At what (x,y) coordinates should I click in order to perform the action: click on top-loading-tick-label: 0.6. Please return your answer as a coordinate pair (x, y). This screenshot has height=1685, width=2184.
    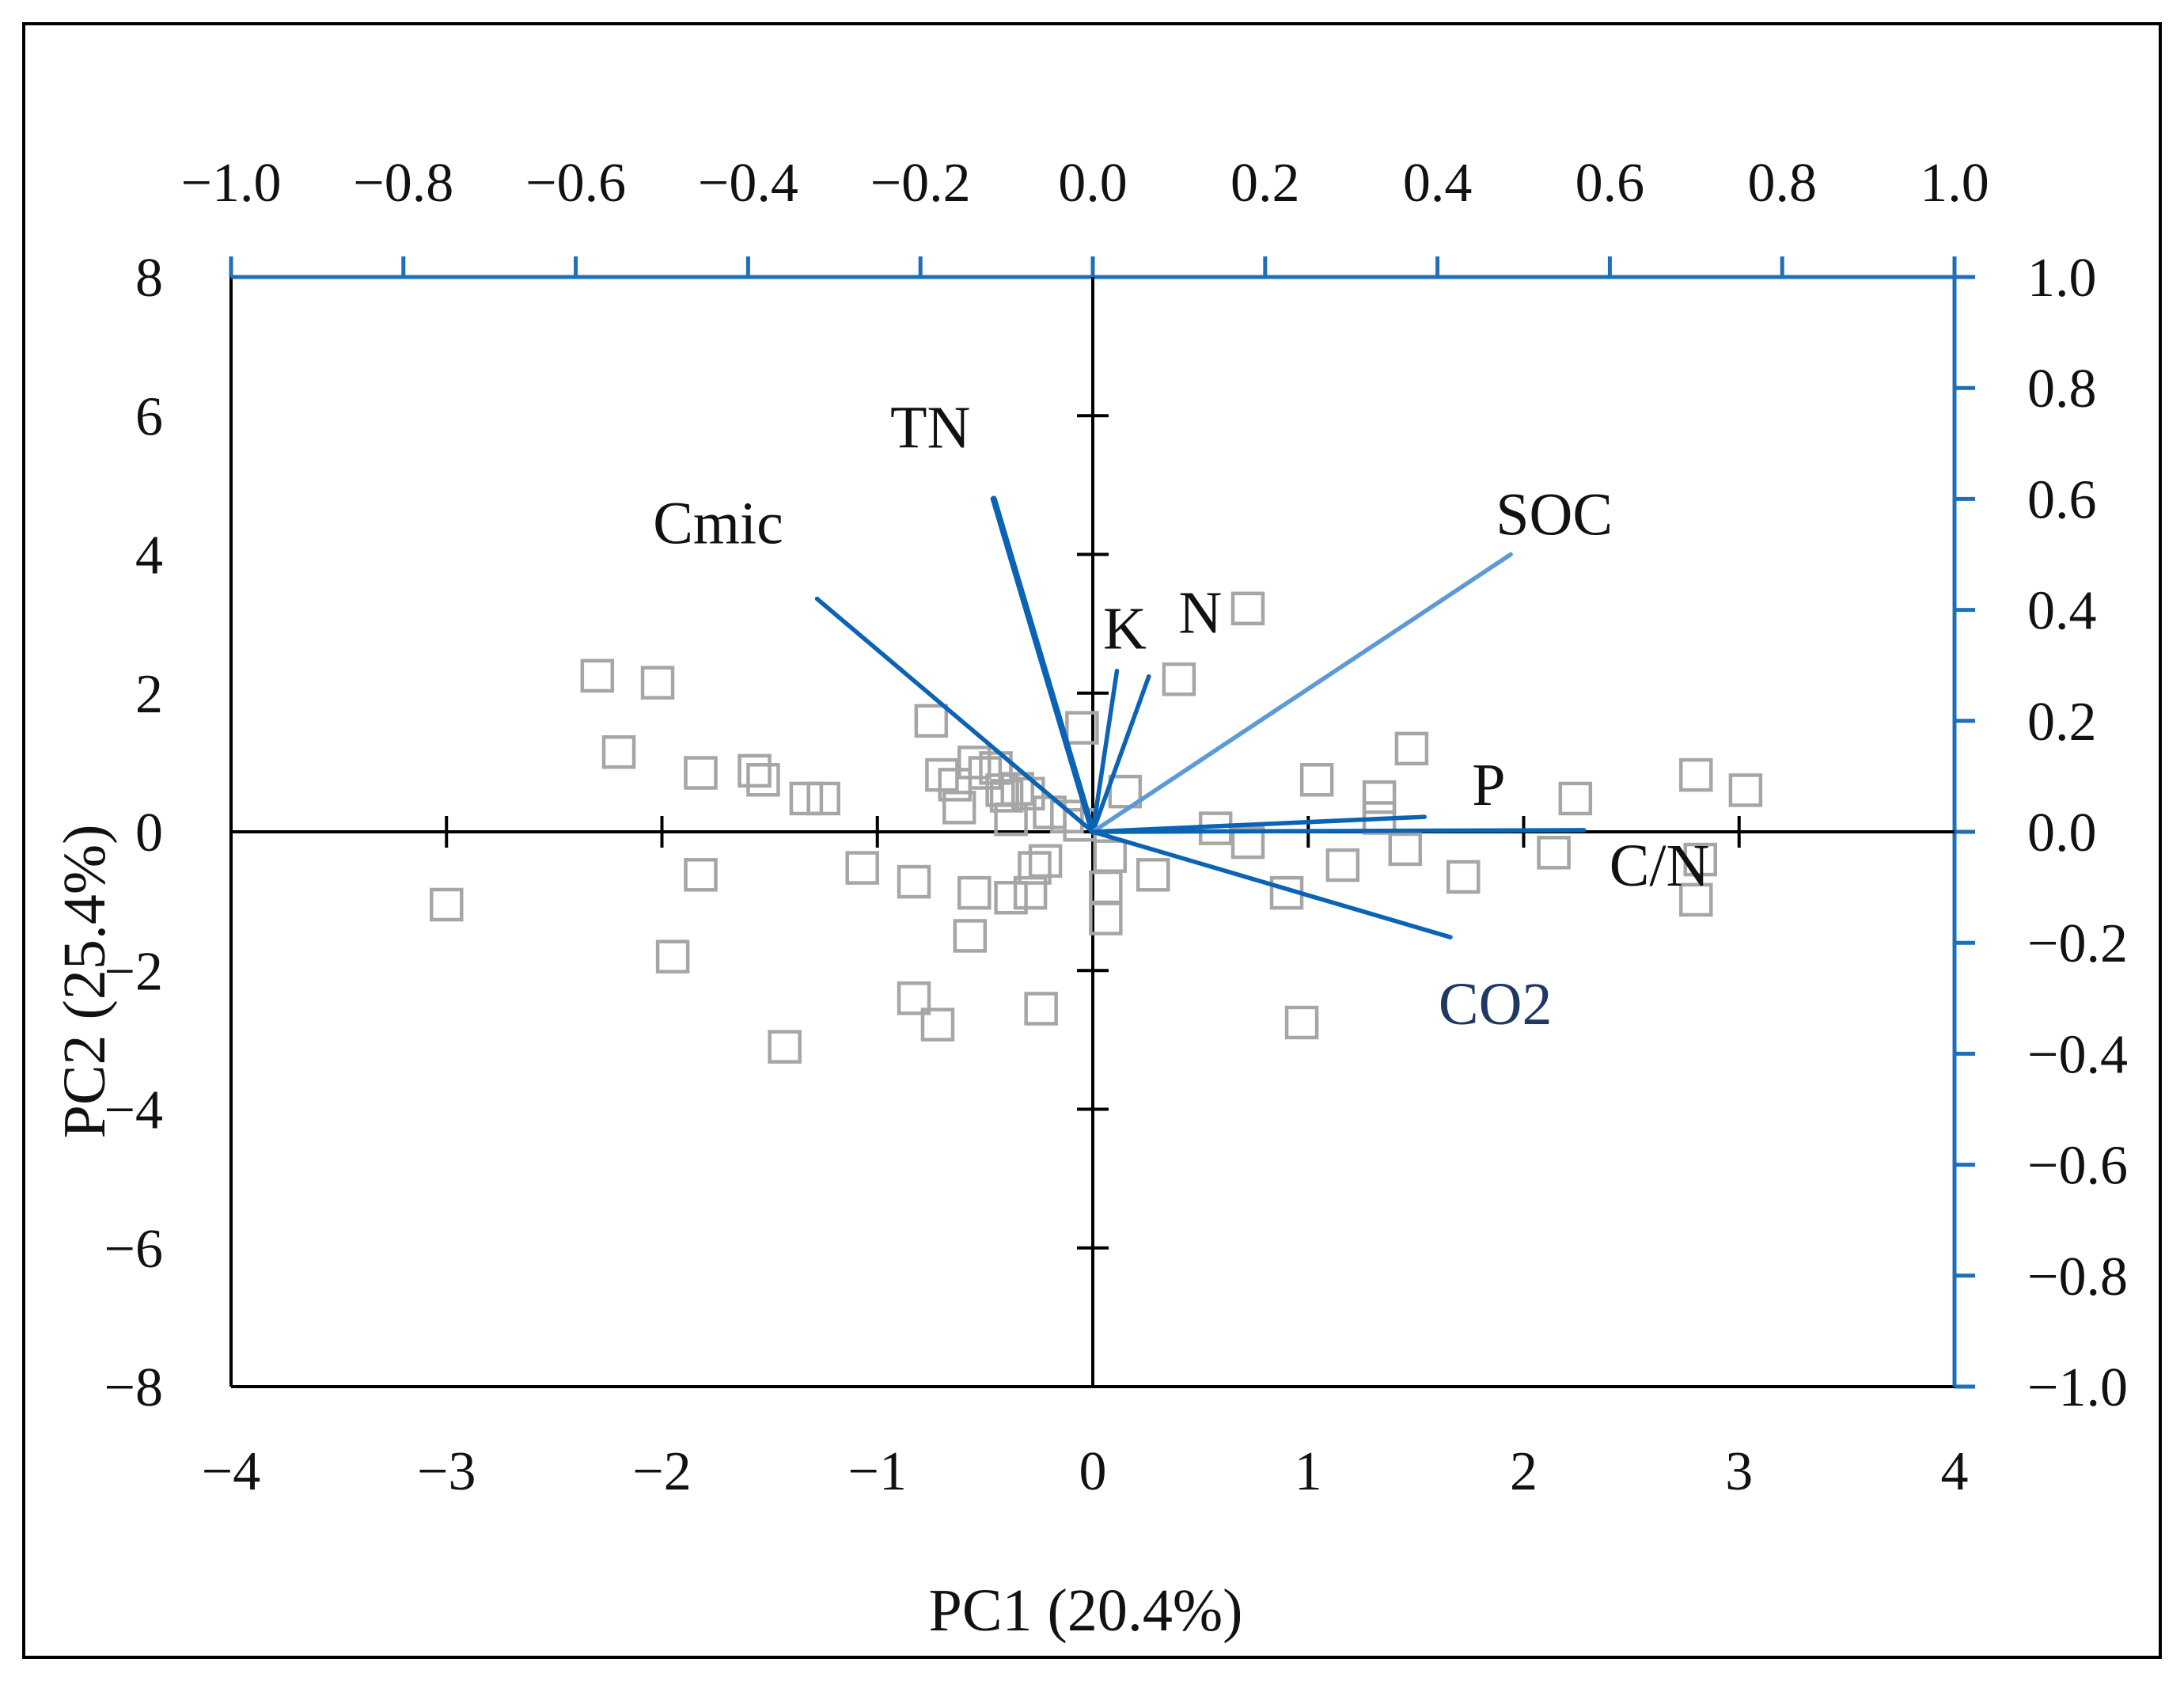
    Looking at the image, I should click on (1610, 184).